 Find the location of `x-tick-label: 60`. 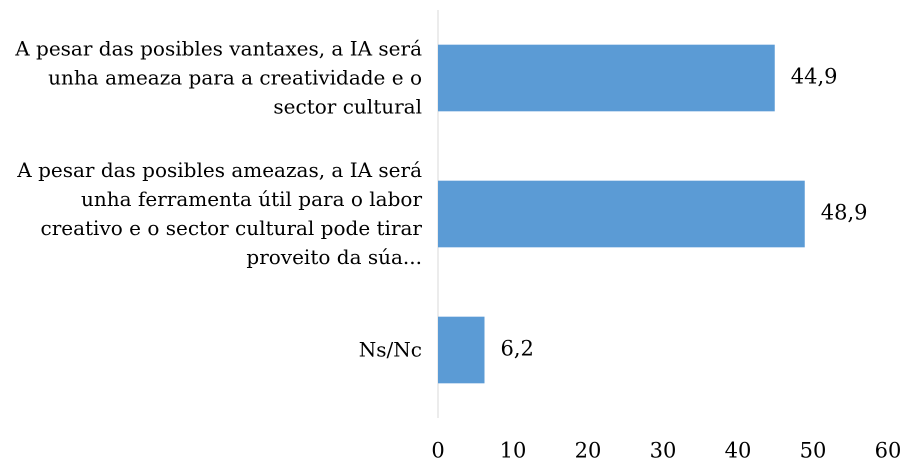

x-tick-label: 60 is located at coordinates (888, 451).